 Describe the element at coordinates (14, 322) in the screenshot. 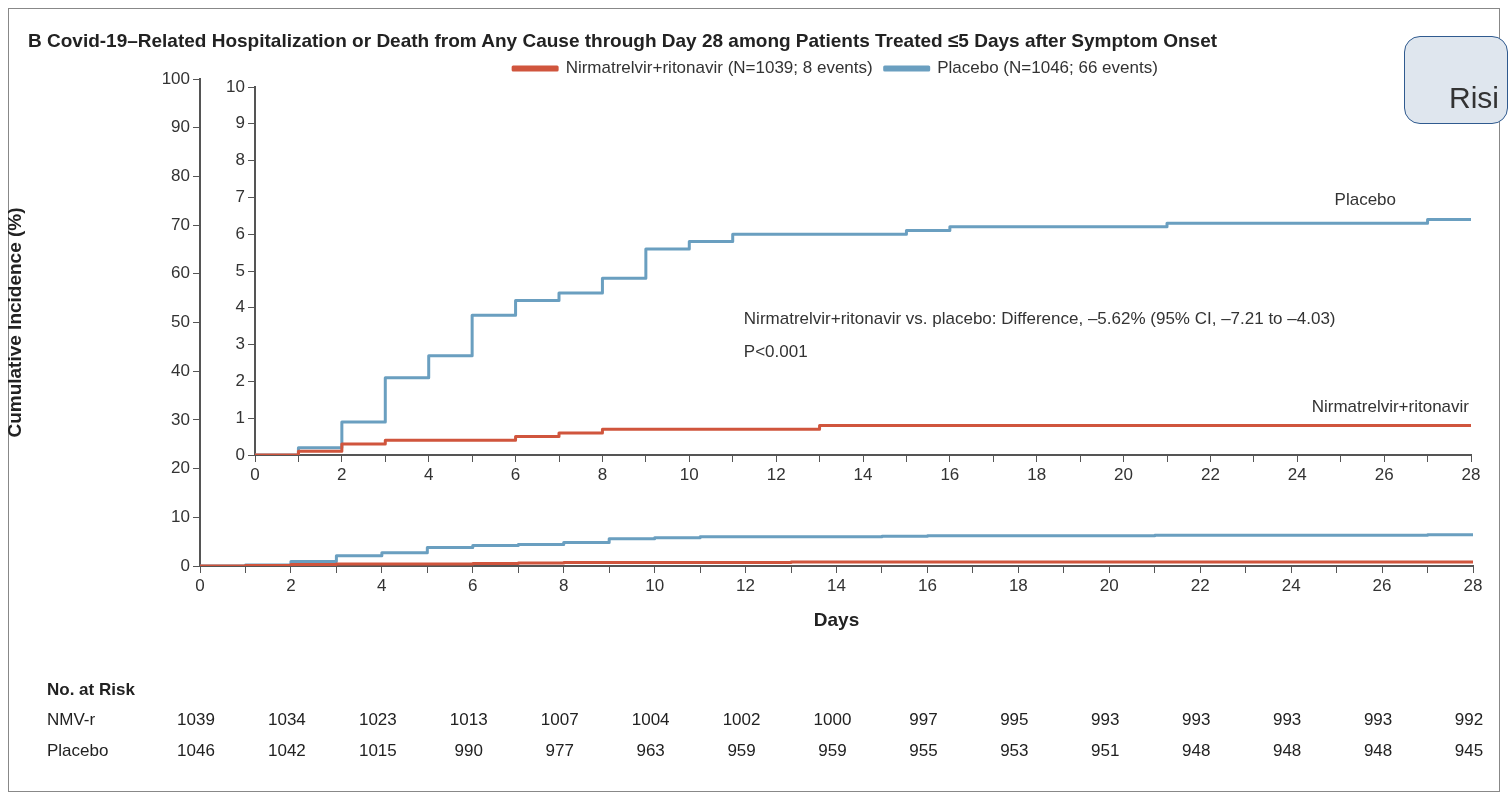

I see `y-axis-title: Cumulative Incidence (%)` at that location.